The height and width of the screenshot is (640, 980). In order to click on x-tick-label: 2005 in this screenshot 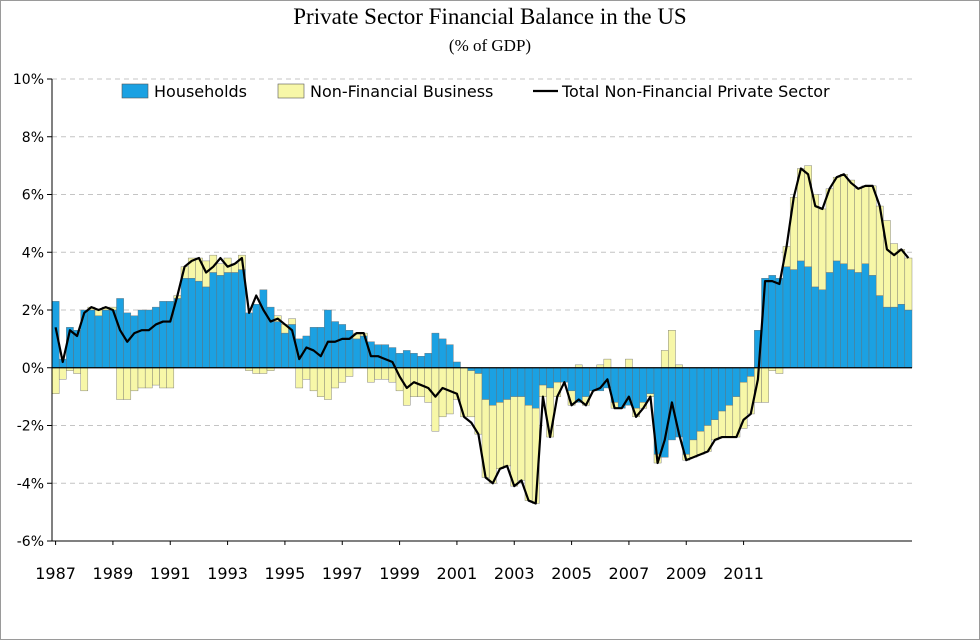, I will do `click(571, 573)`.